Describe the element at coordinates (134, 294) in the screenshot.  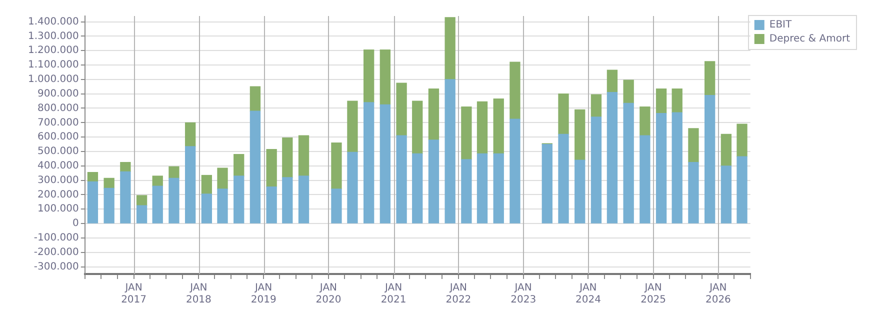
I see `x-tick-label: JAN 2017` at that location.